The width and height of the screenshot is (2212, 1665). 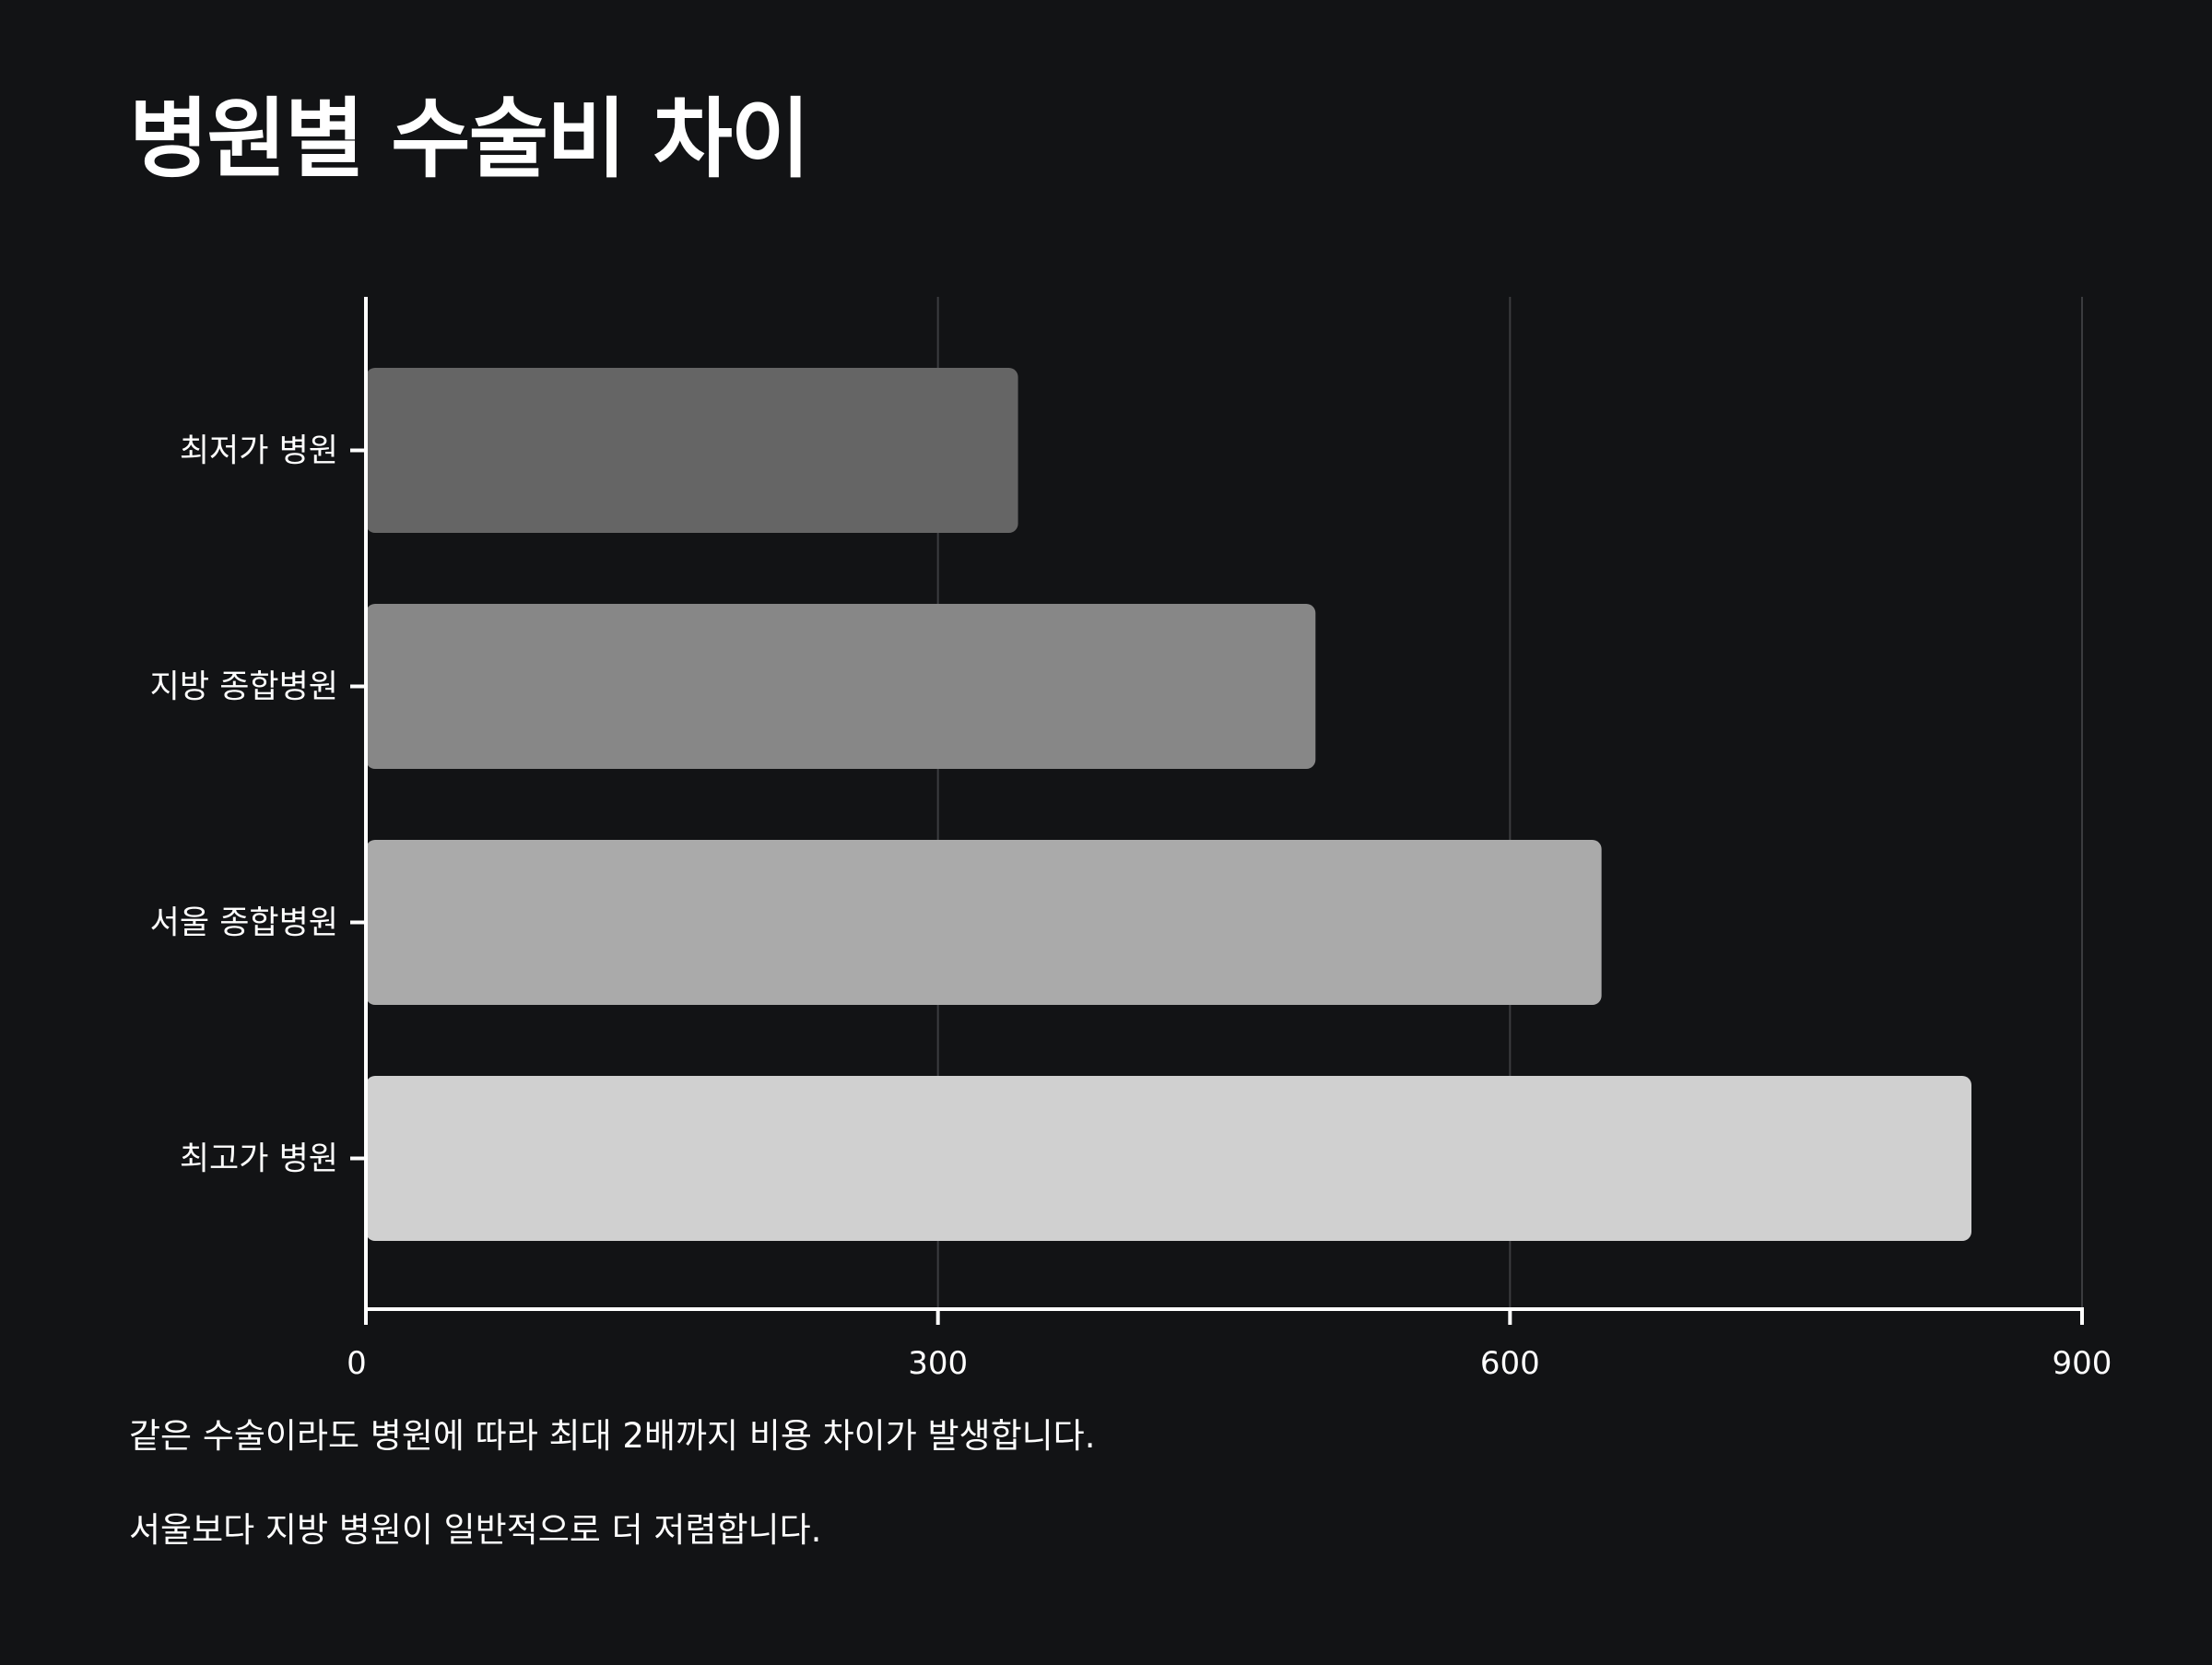 I want to click on category-label-0: 최저가 병원, so click(x=259, y=451).